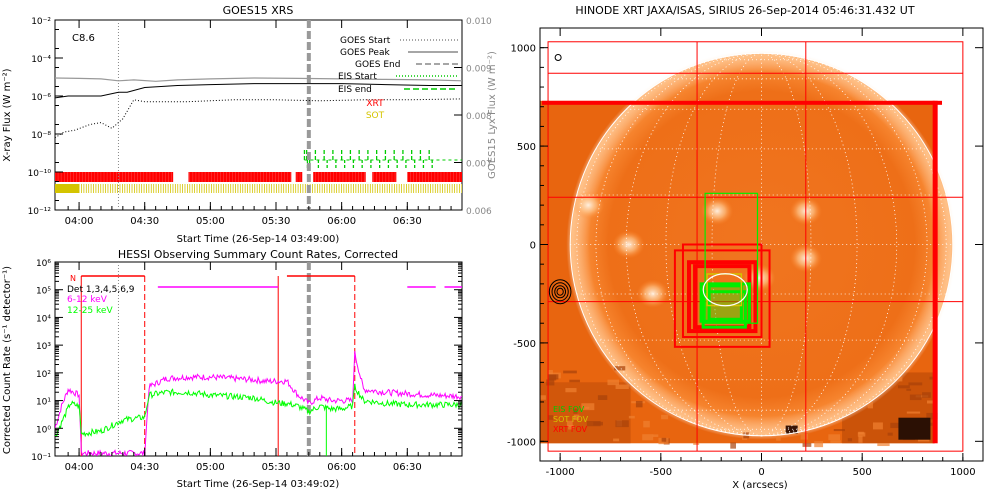  I want to click on goes-ylabel: X-ray Flux (W m⁻²), so click(7, 114).